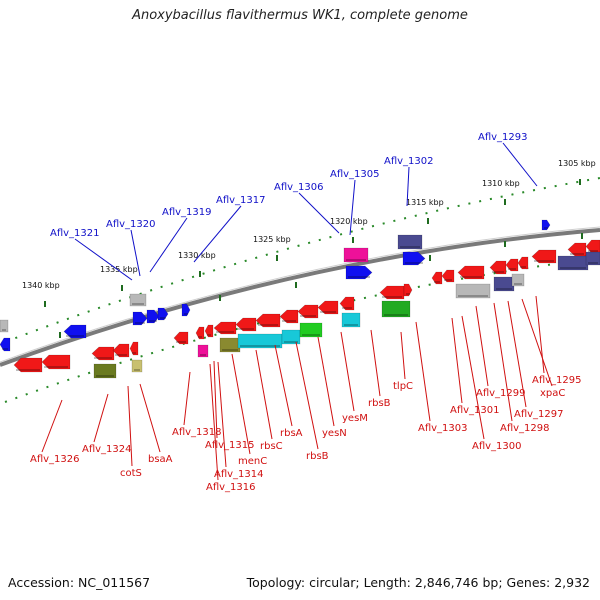 Image resolution: width=600 pixels, height=600 pixels. Describe the element at coordinates (557, 380) in the screenshot. I see `gene-label-reverse: Aflv_1295` at that location.